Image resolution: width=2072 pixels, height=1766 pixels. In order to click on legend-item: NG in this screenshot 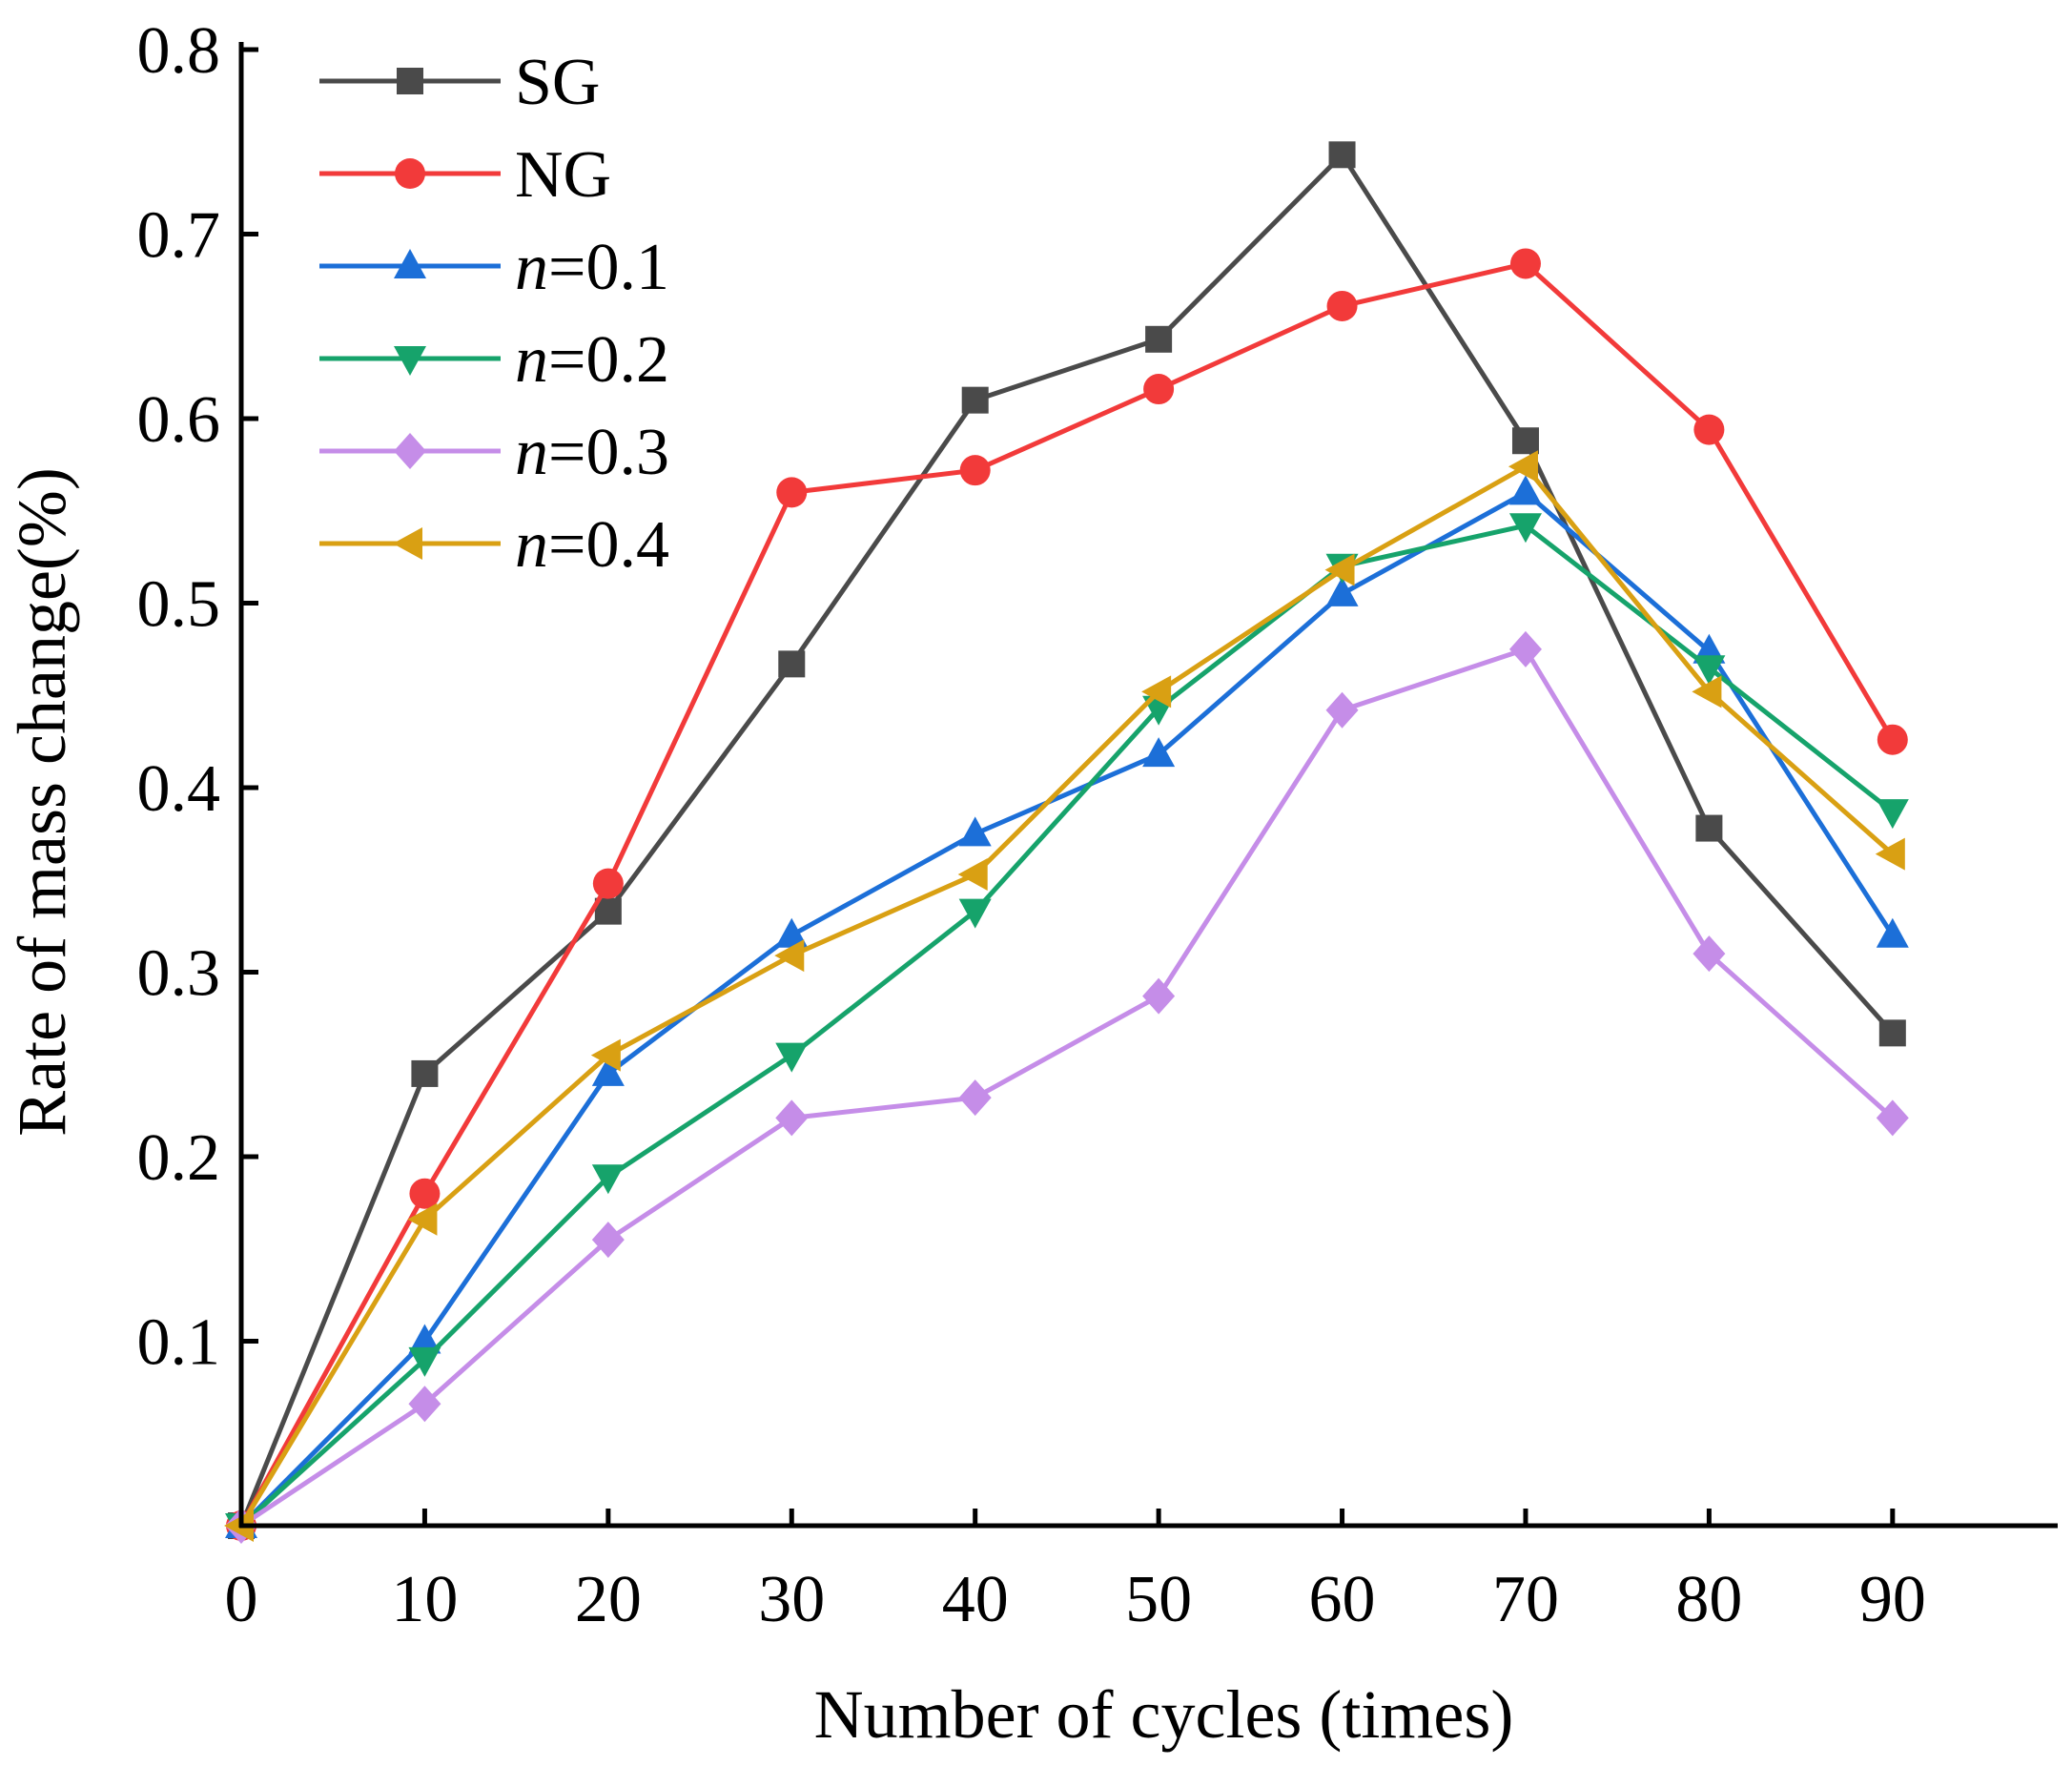, I will do `click(465, 175)`.